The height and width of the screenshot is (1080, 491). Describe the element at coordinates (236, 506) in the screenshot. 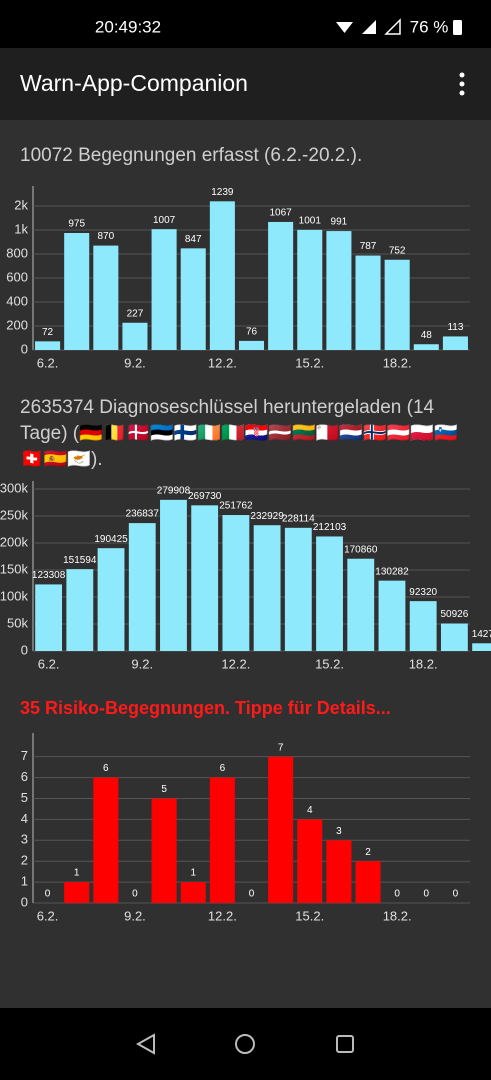

I see `value-label: 251762` at that location.